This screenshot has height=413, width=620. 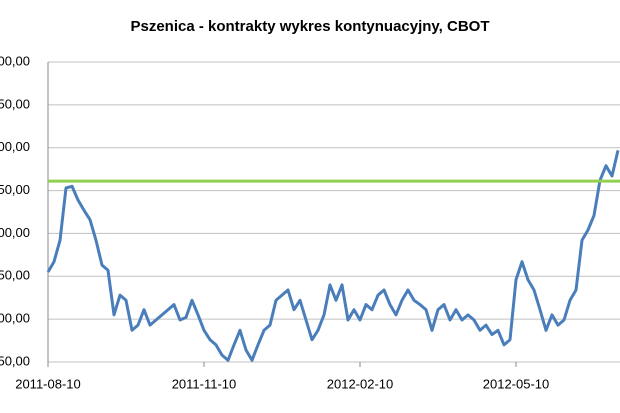 I want to click on y-tick-label: 800,00, so click(x=15, y=146).